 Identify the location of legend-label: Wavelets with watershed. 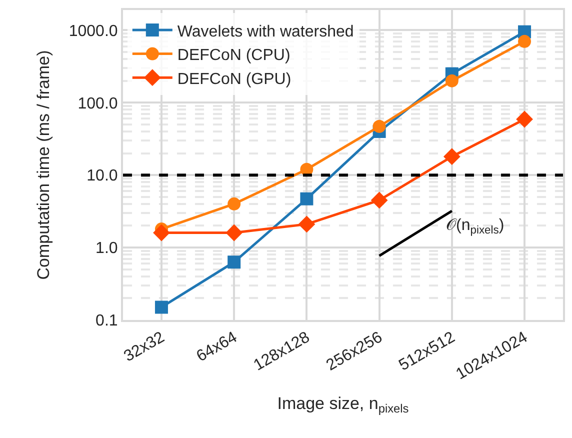
(265, 31).